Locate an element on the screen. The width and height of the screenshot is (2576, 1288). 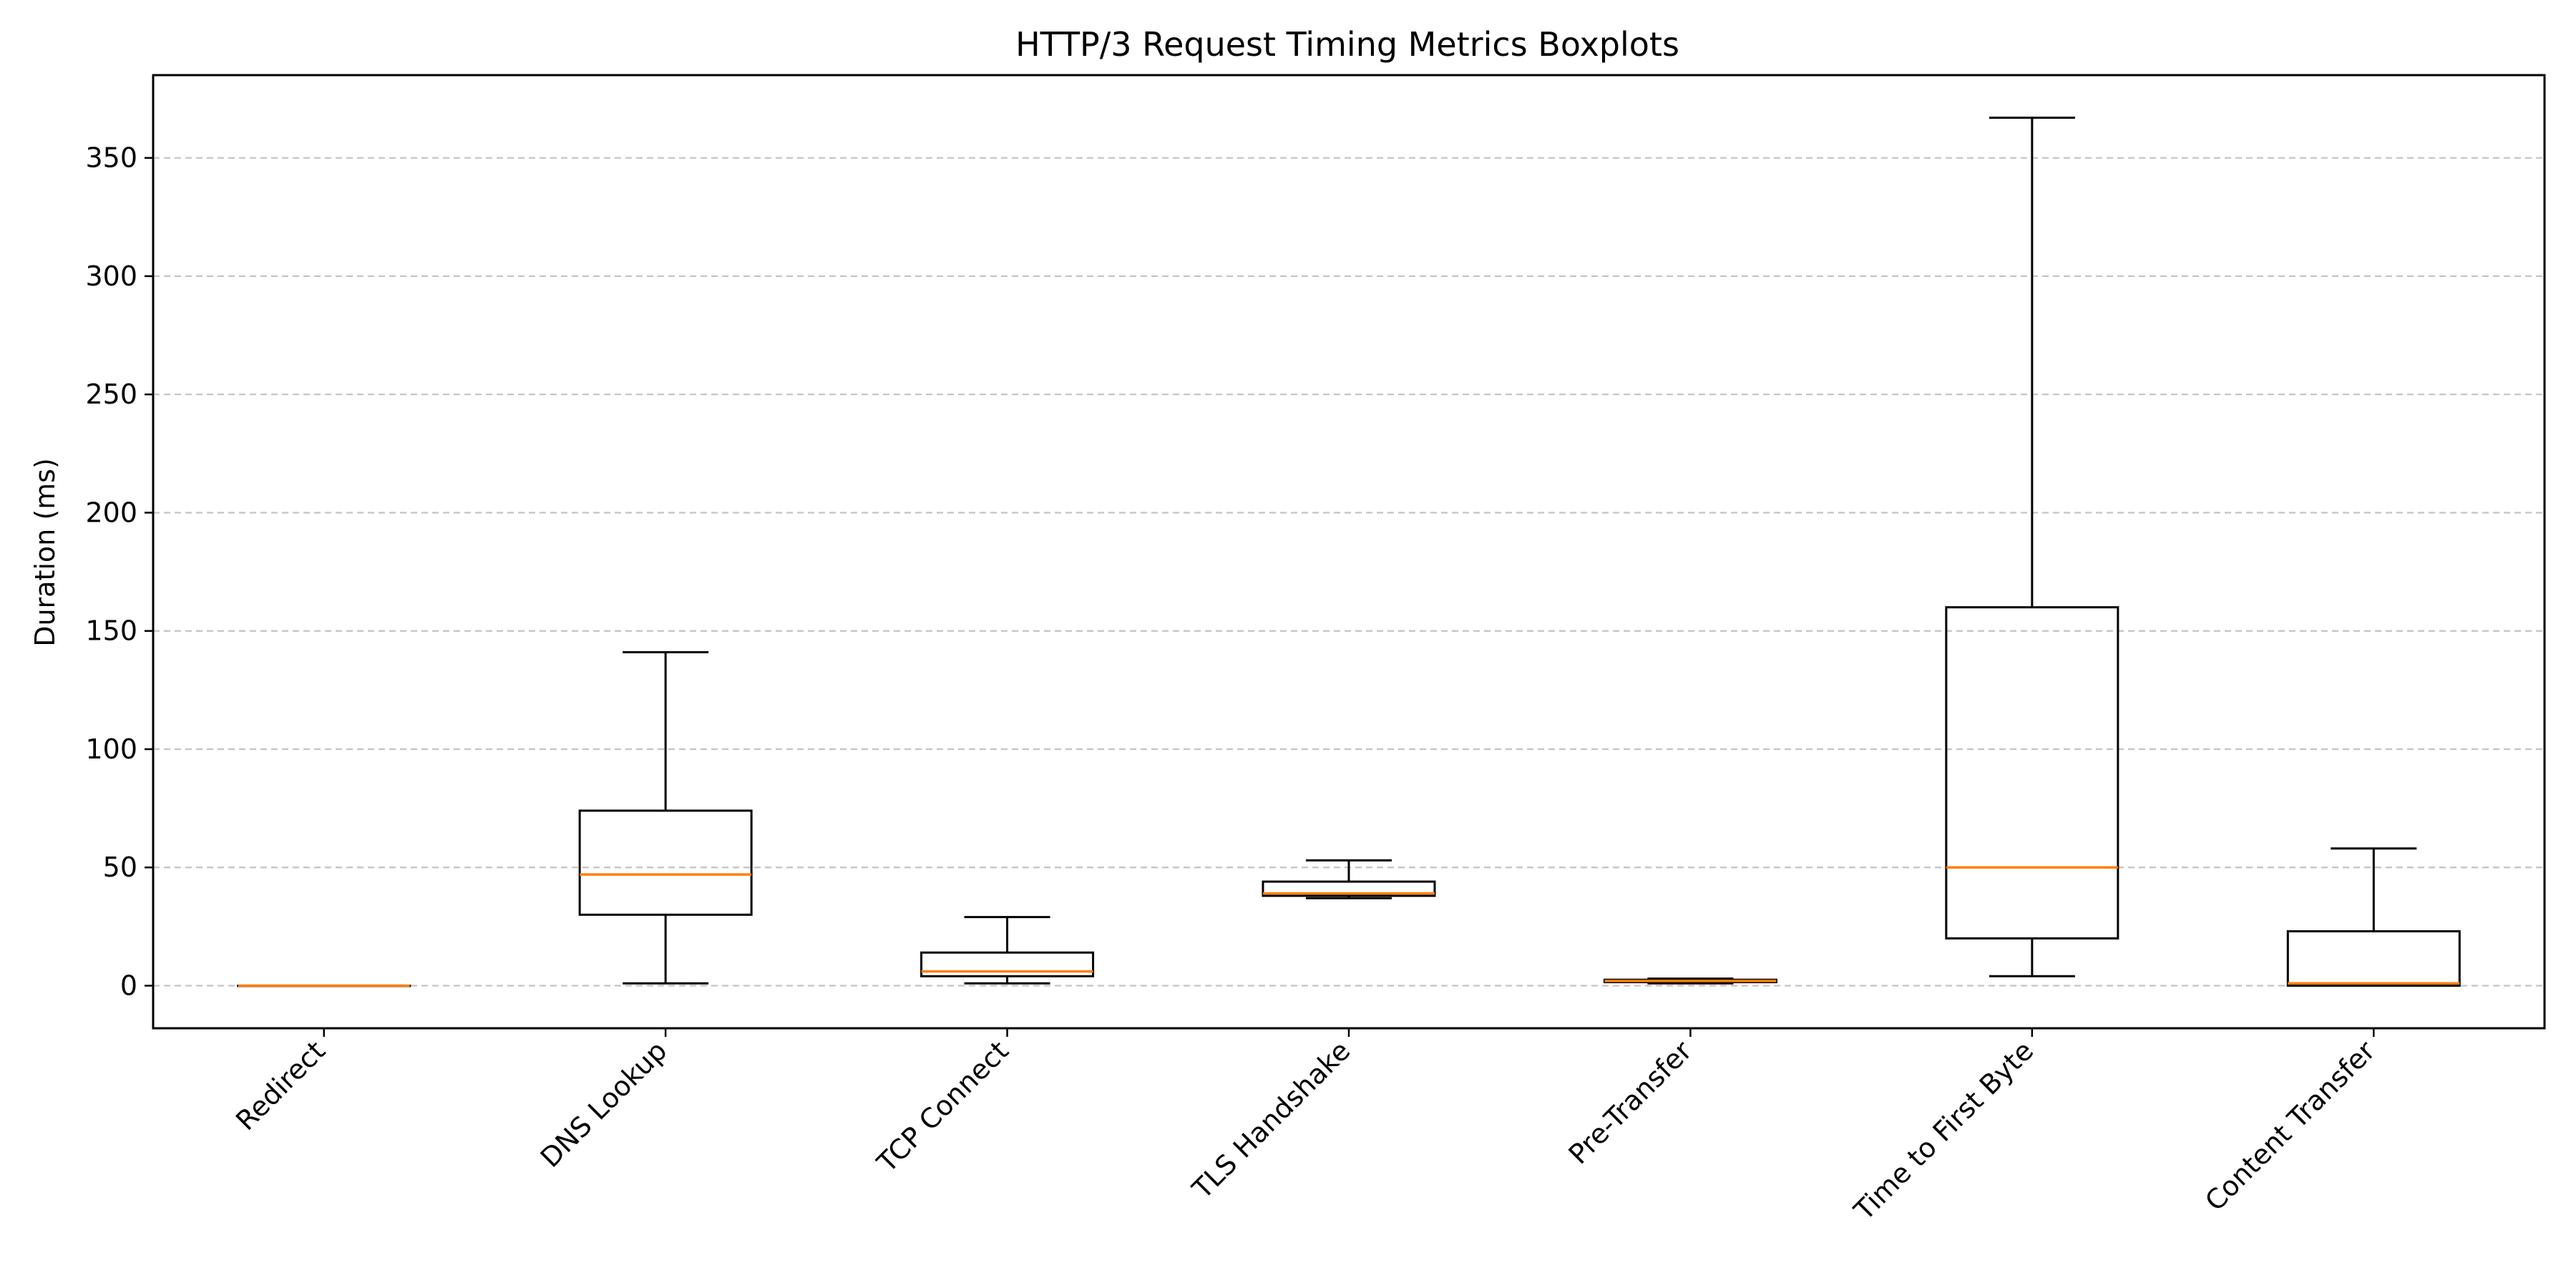
y-axis-ticks: 0 50 100 150 200 250 300 350 is located at coordinates (119, 572).